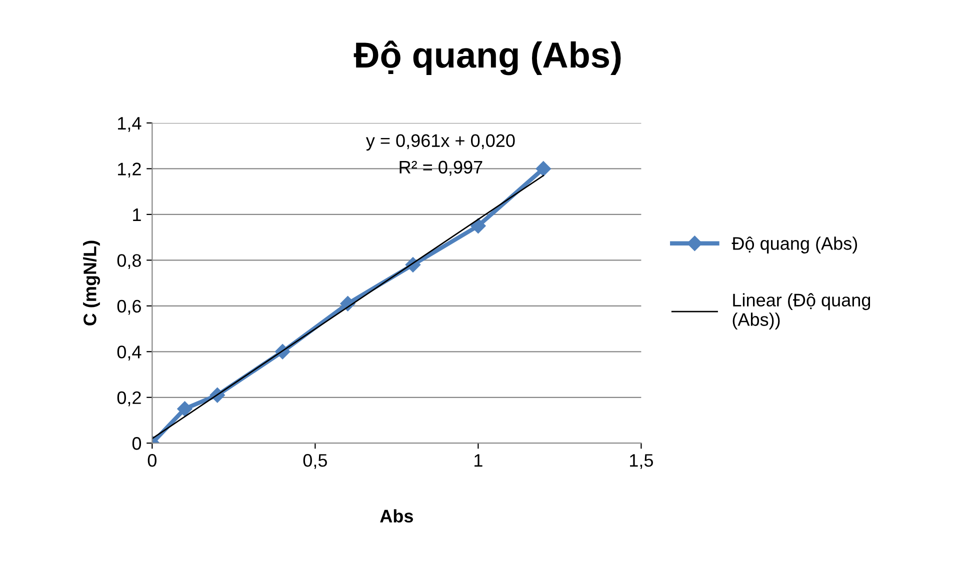 The image size is (957, 580). What do you see at coordinates (396, 516) in the screenshot?
I see `x-axis-title: Abs` at bounding box center [396, 516].